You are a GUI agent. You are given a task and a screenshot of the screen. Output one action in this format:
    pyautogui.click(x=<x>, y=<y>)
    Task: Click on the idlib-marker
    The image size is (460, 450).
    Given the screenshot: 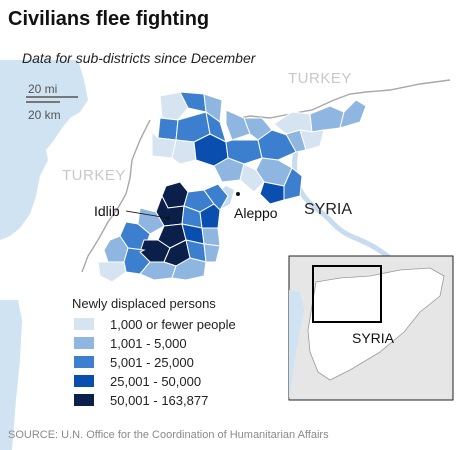 What is the action you would take?
    pyautogui.click(x=168, y=218)
    